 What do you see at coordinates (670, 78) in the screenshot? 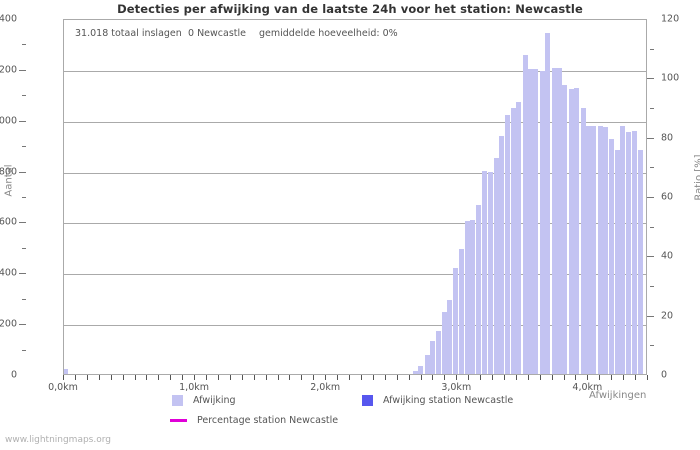
I see `y2-tick-label: 100` at bounding box center [670, 78].